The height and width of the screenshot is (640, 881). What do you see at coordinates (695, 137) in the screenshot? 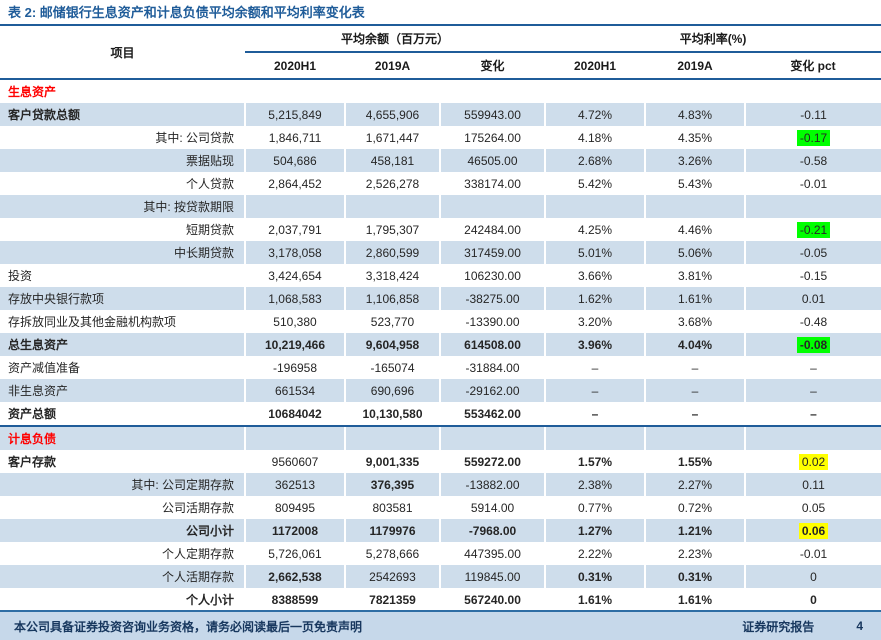
I see `value-cell: 4.35%` at bounding box center [695, 137].